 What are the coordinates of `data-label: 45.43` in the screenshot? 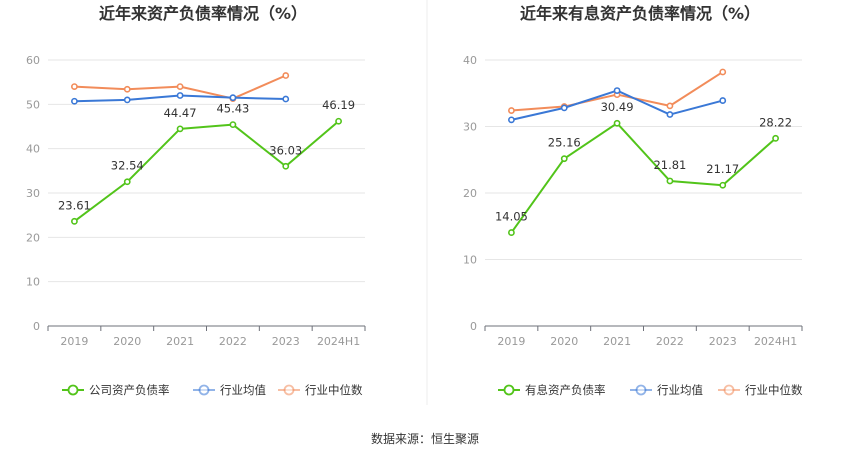 It's located at (232, 109).